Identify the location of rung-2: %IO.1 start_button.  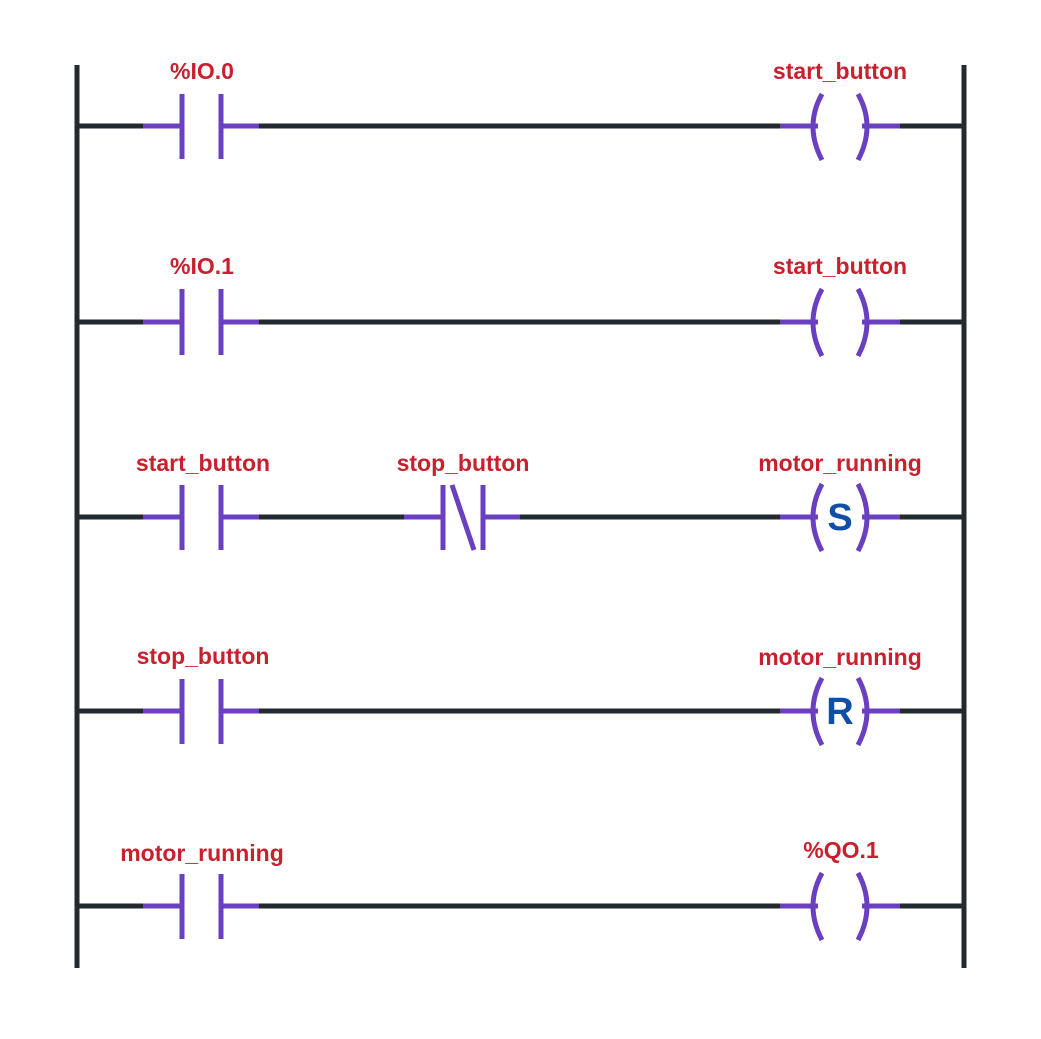
(520, 305).